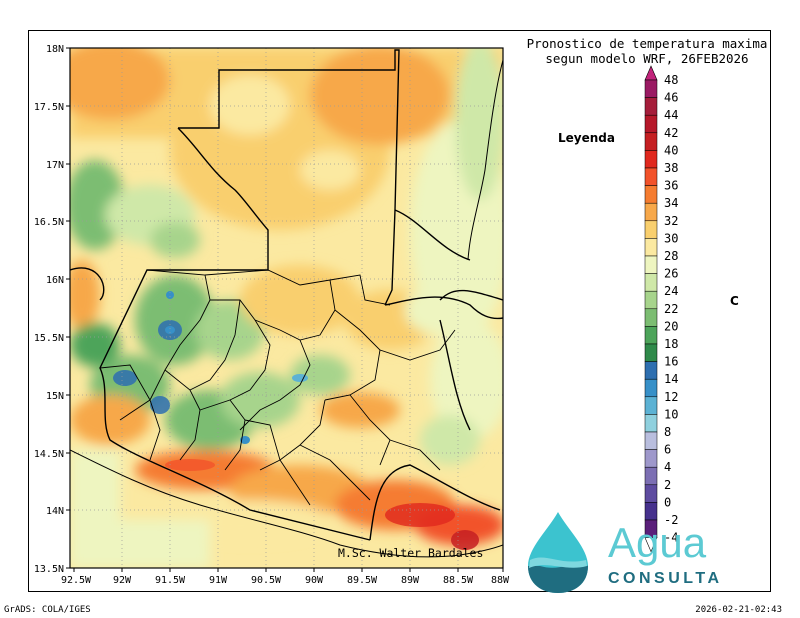 This screenshot has height=618, width=800. Describe the element at coordinates (55, 396) in the screenshot. I see `y-tick-label: 15N` at that location.